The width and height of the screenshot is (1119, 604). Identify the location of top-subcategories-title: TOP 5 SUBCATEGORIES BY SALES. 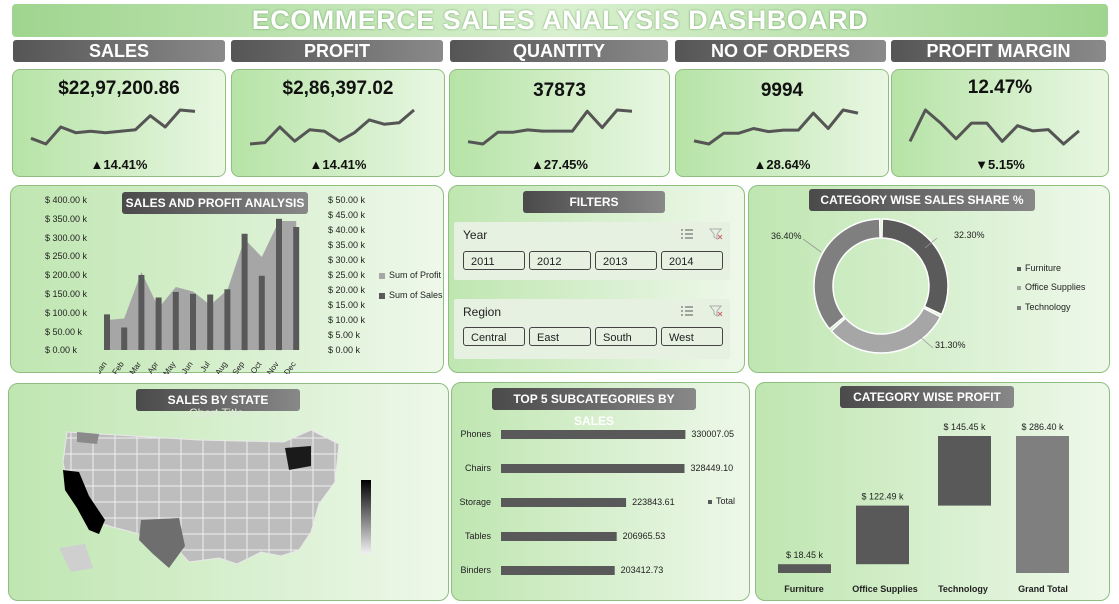
(594, 408).